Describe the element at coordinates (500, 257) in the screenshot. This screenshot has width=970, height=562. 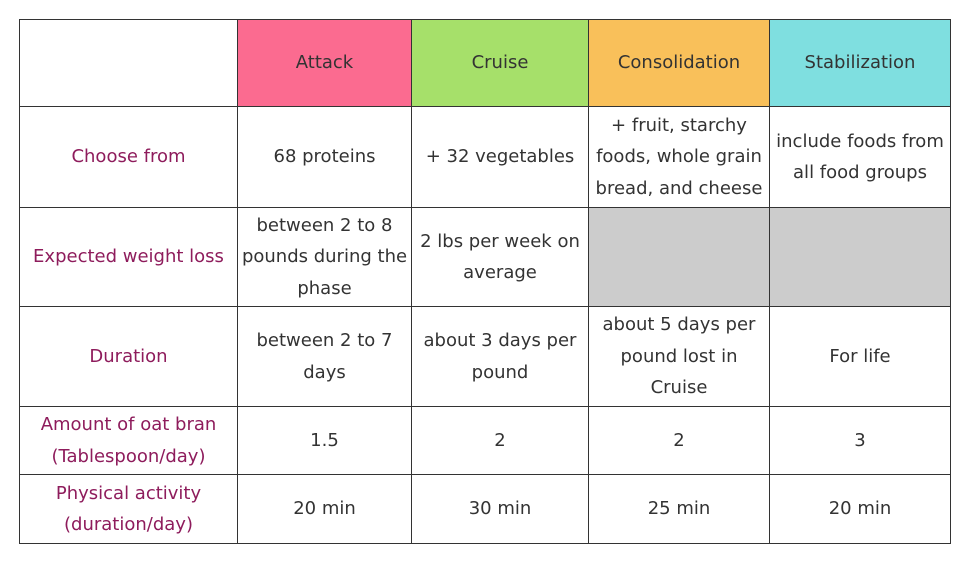
I see `table-cell: 2 lbs per week on average` at that location.